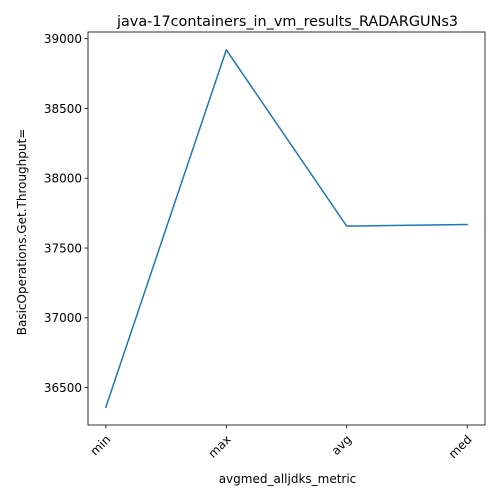 Image resolution: width=500 pixels, height=500 pixels. I want to click on x-tick-label: med, so click(460, 446).